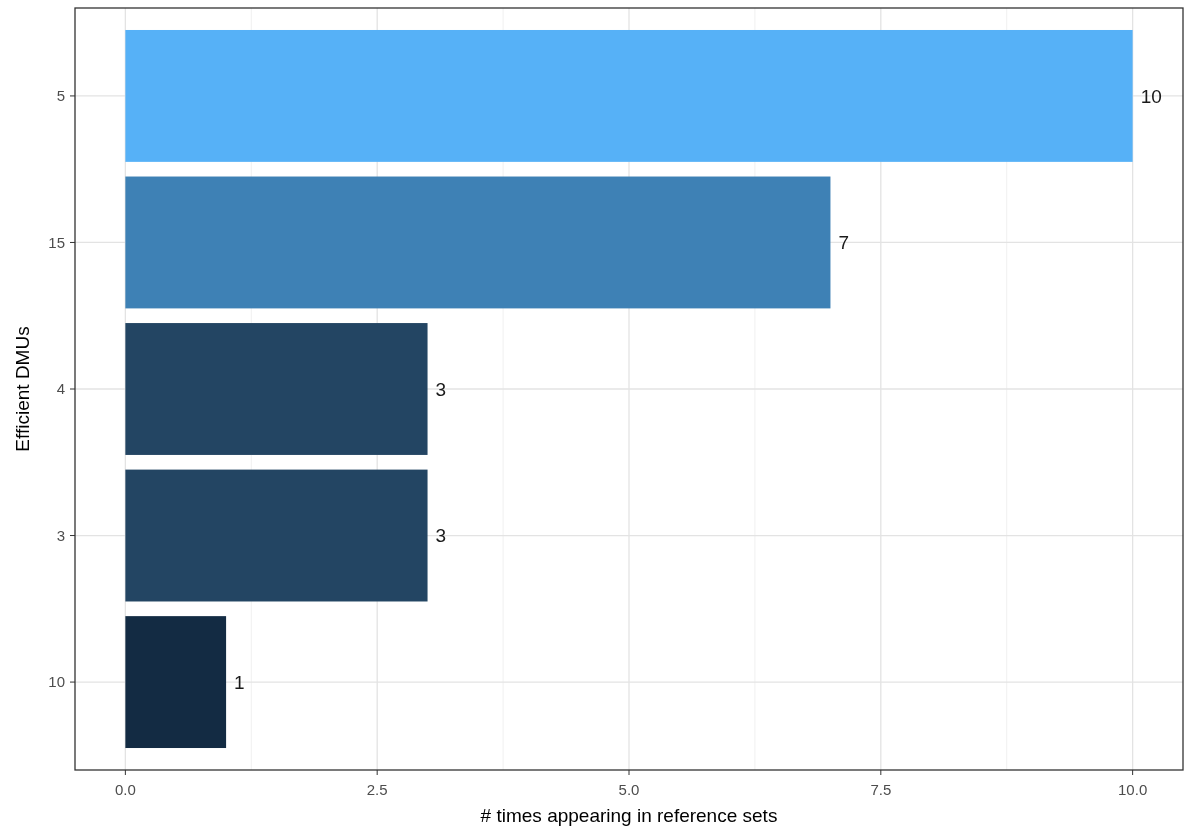  What do you see at coordinates (22, 389) in the screenshot?
I see `y-axis-title: Efficient DMUs` at bounding box center [22, 389].